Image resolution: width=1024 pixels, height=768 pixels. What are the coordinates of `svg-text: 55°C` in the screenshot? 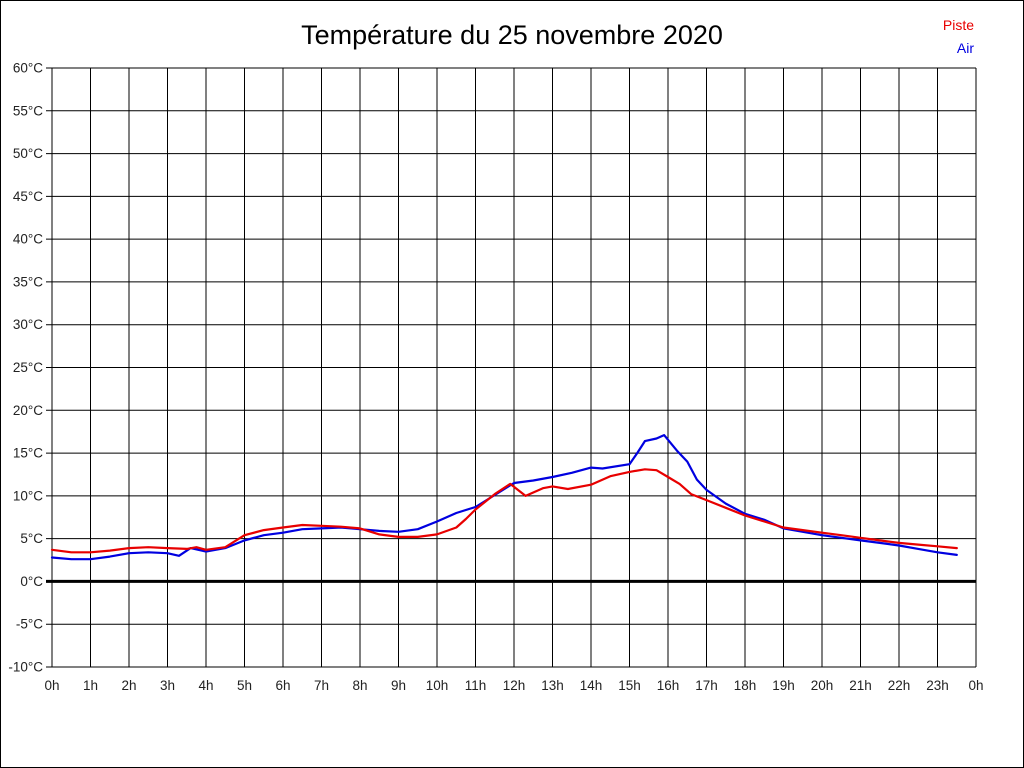 It's located at (28, 110).